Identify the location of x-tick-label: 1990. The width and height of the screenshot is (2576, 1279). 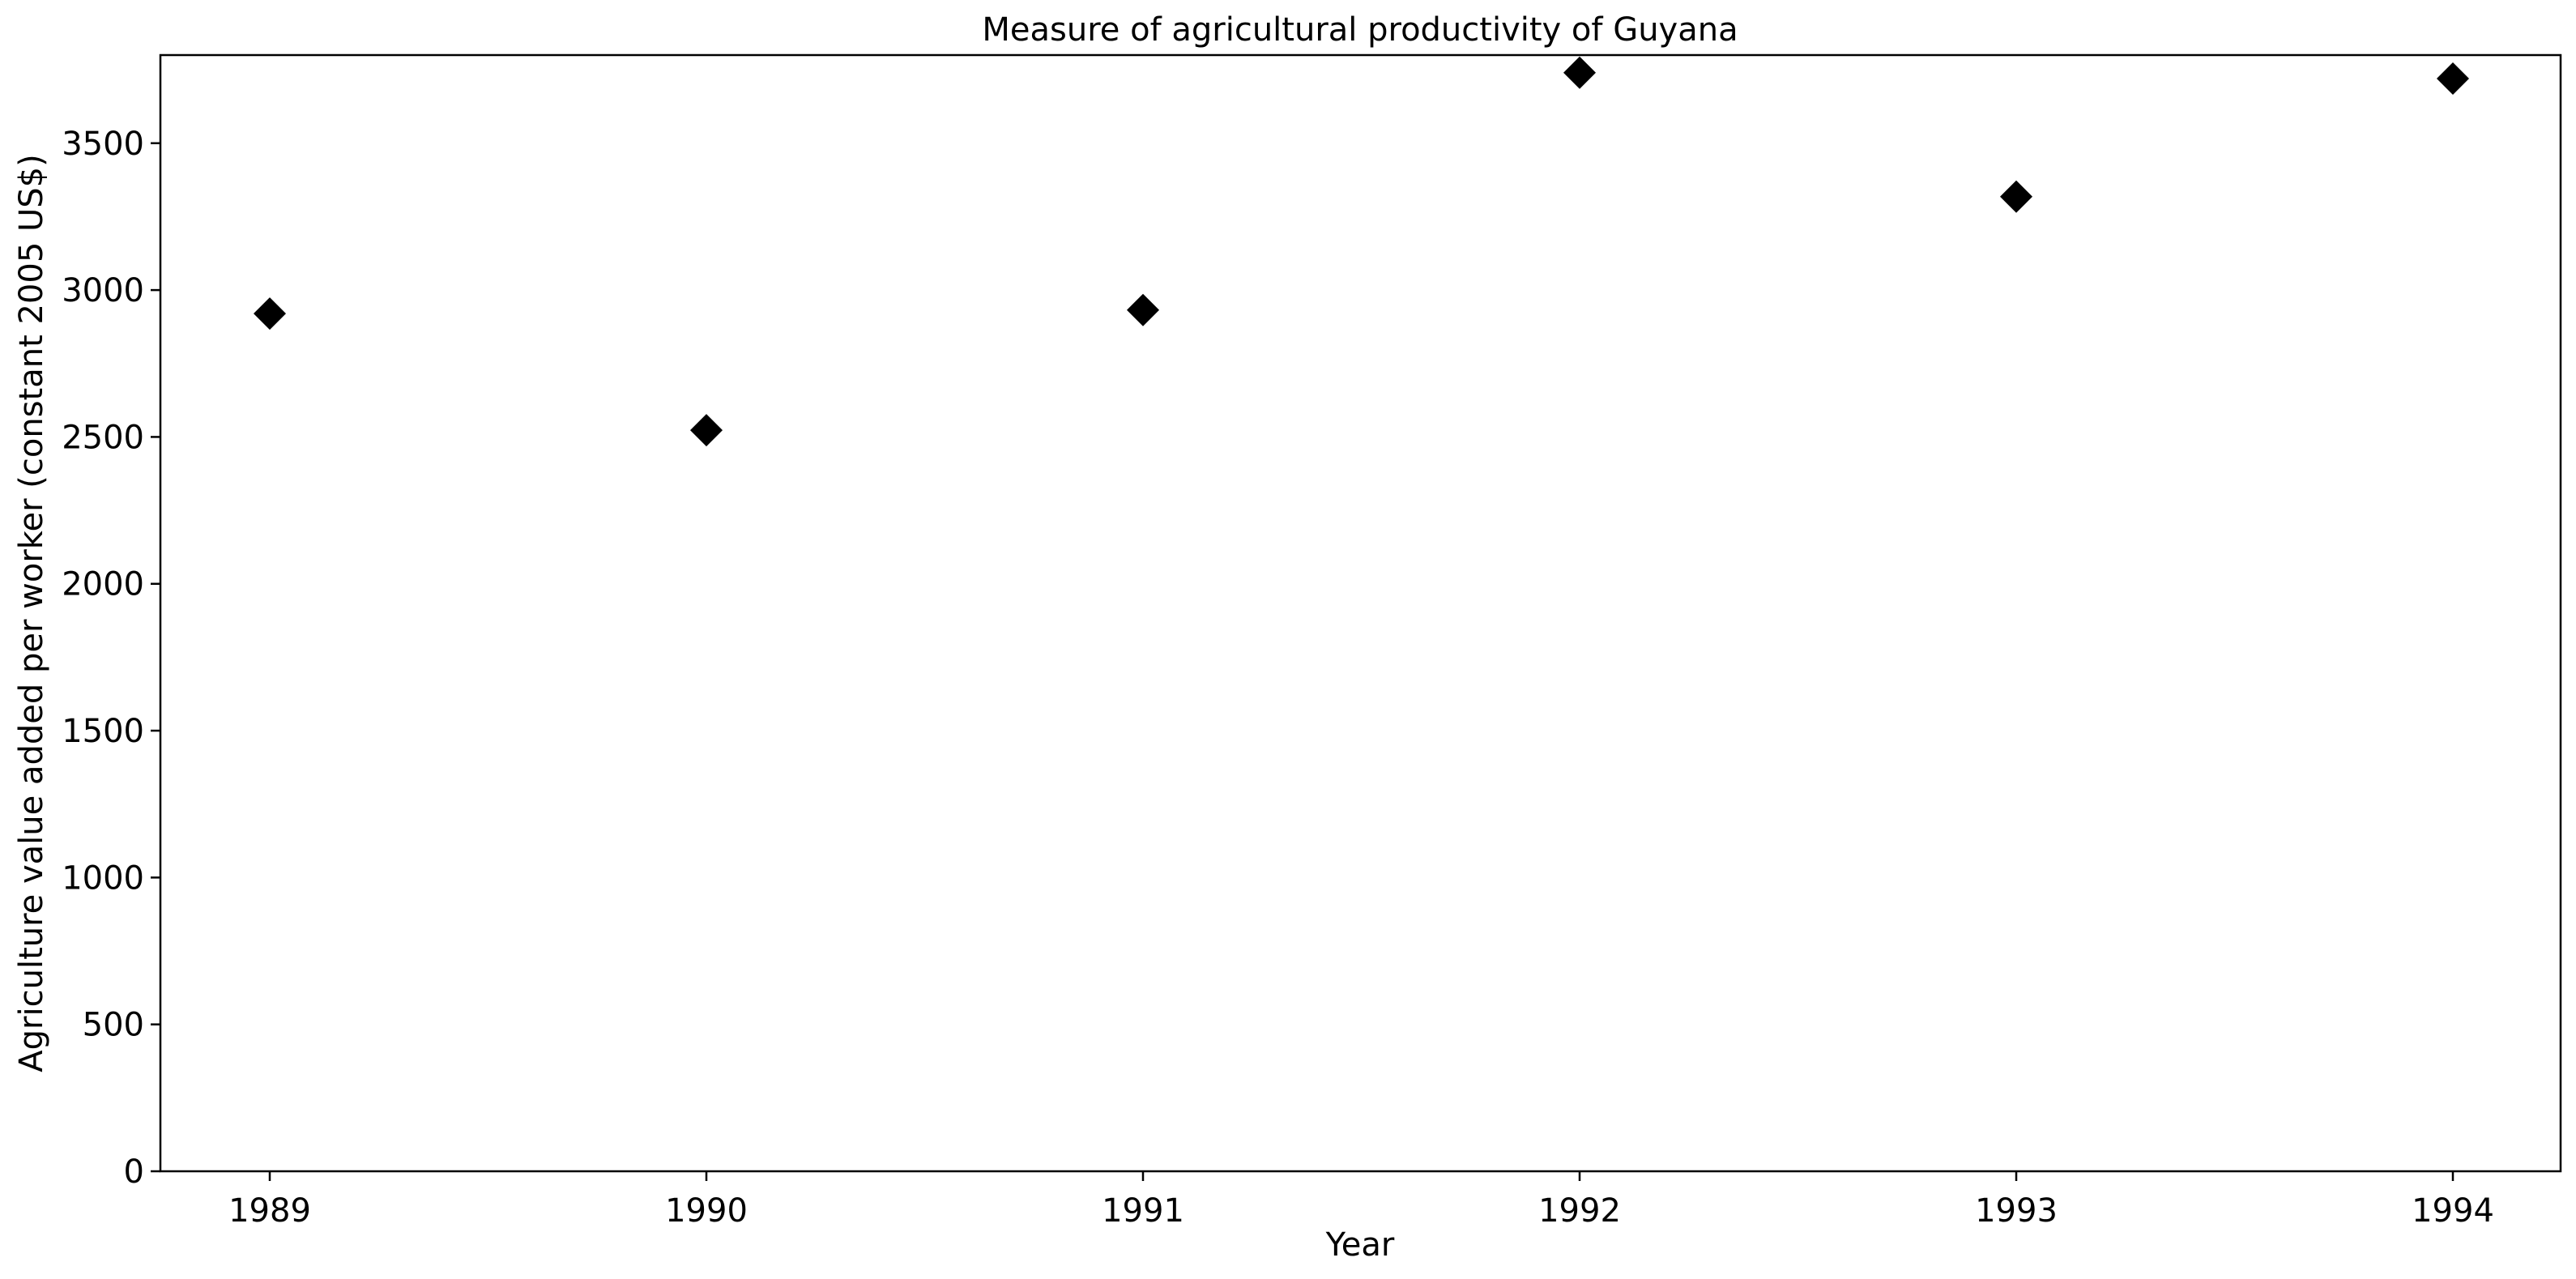
(706, 1211).